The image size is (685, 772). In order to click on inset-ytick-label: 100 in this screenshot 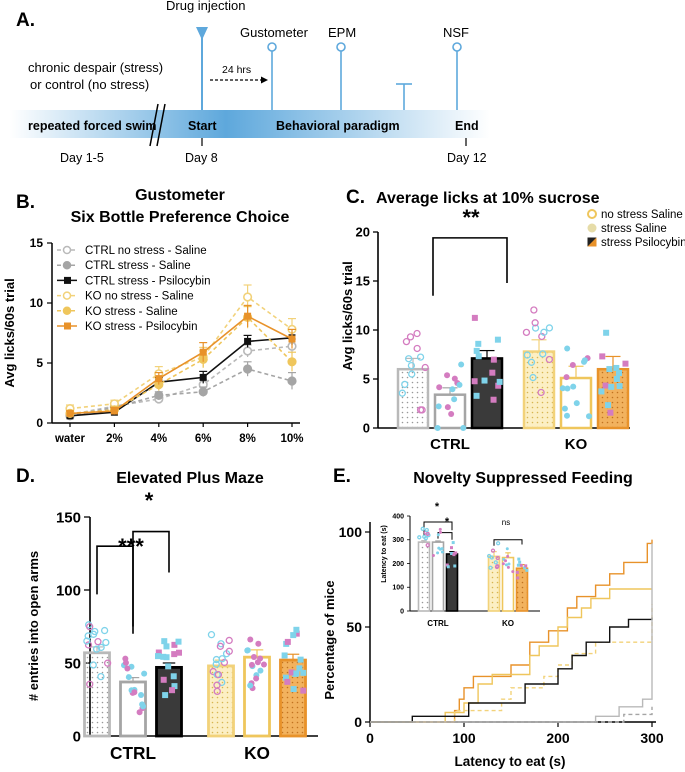, I will do `click(398, 588)`.